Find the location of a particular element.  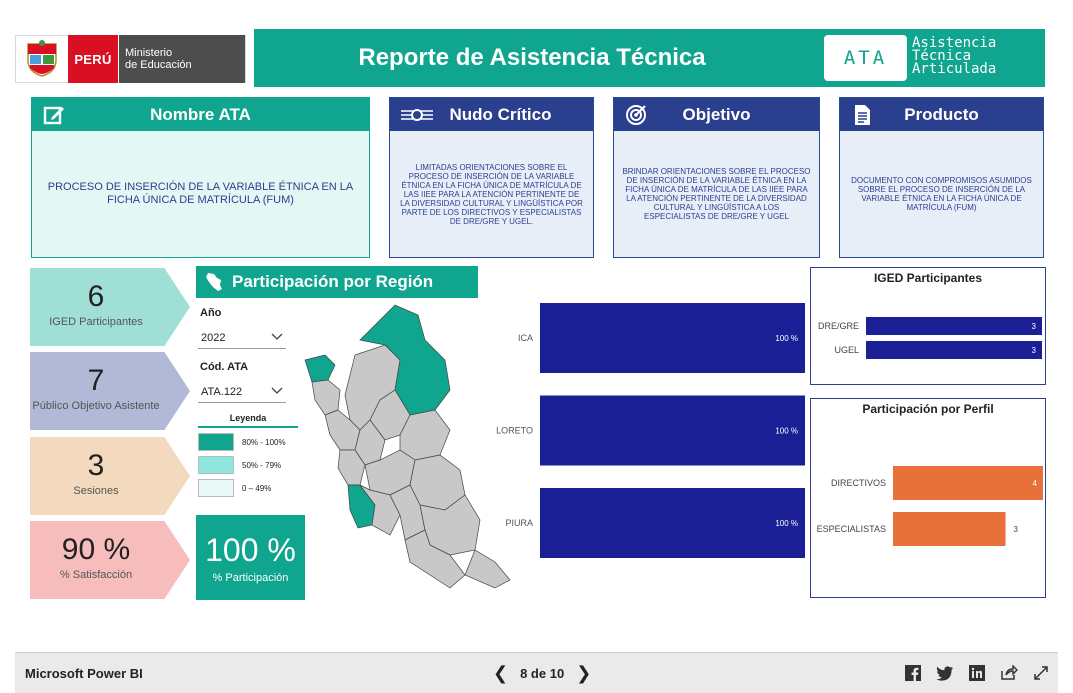

kpi-value: 90 % is located at coordinates (96, 549).